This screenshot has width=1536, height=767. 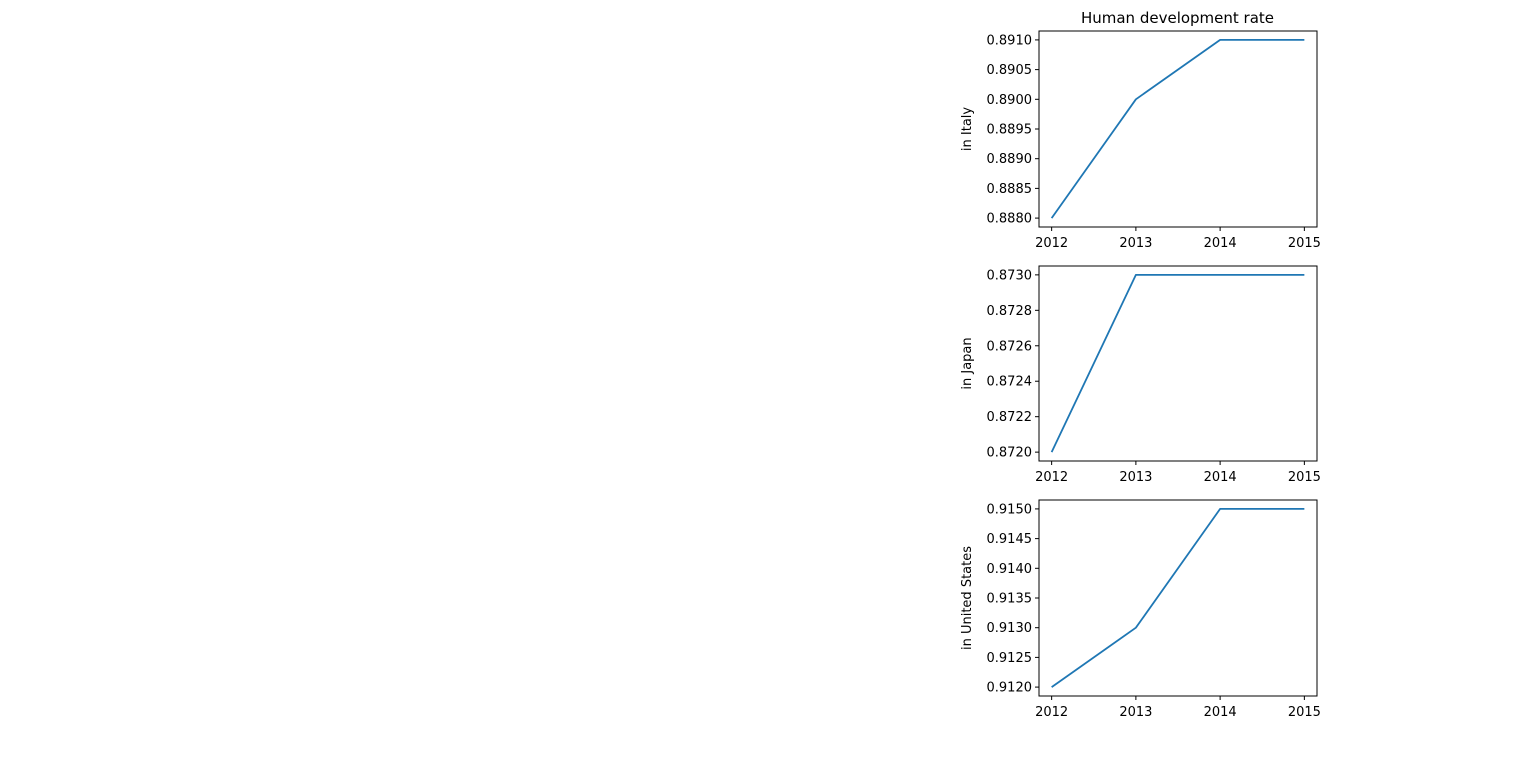 What do you see at coordinates (1010, 100) in the screenshot?
I see `y-tick-label: 0.8900` at bounding box center [1010, 100].